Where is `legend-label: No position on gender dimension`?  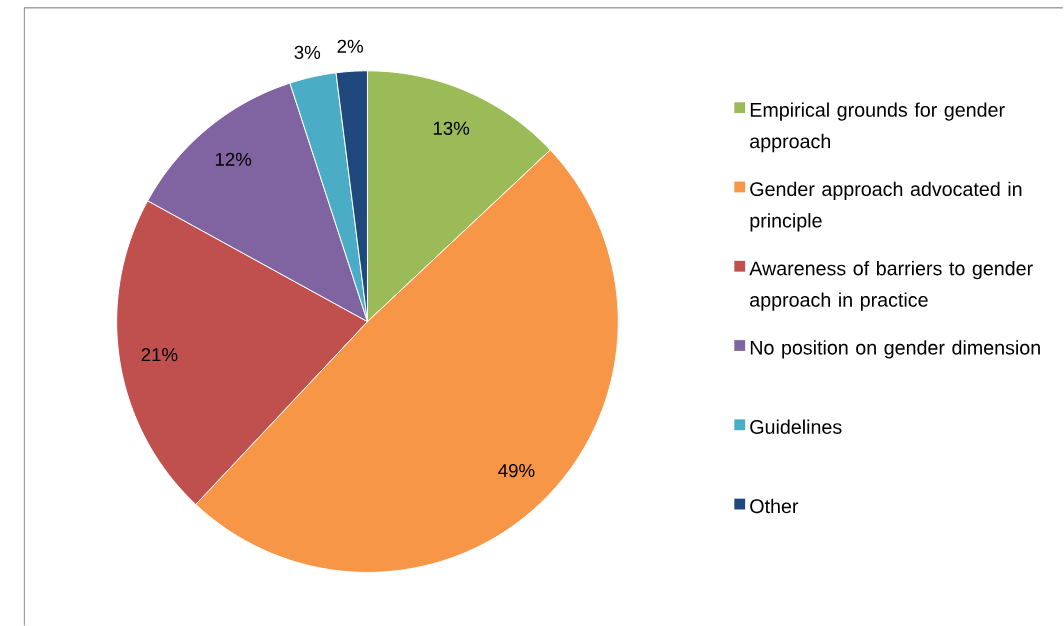 legend-label: No position on gender dimension is located at coordinates (895, 349).